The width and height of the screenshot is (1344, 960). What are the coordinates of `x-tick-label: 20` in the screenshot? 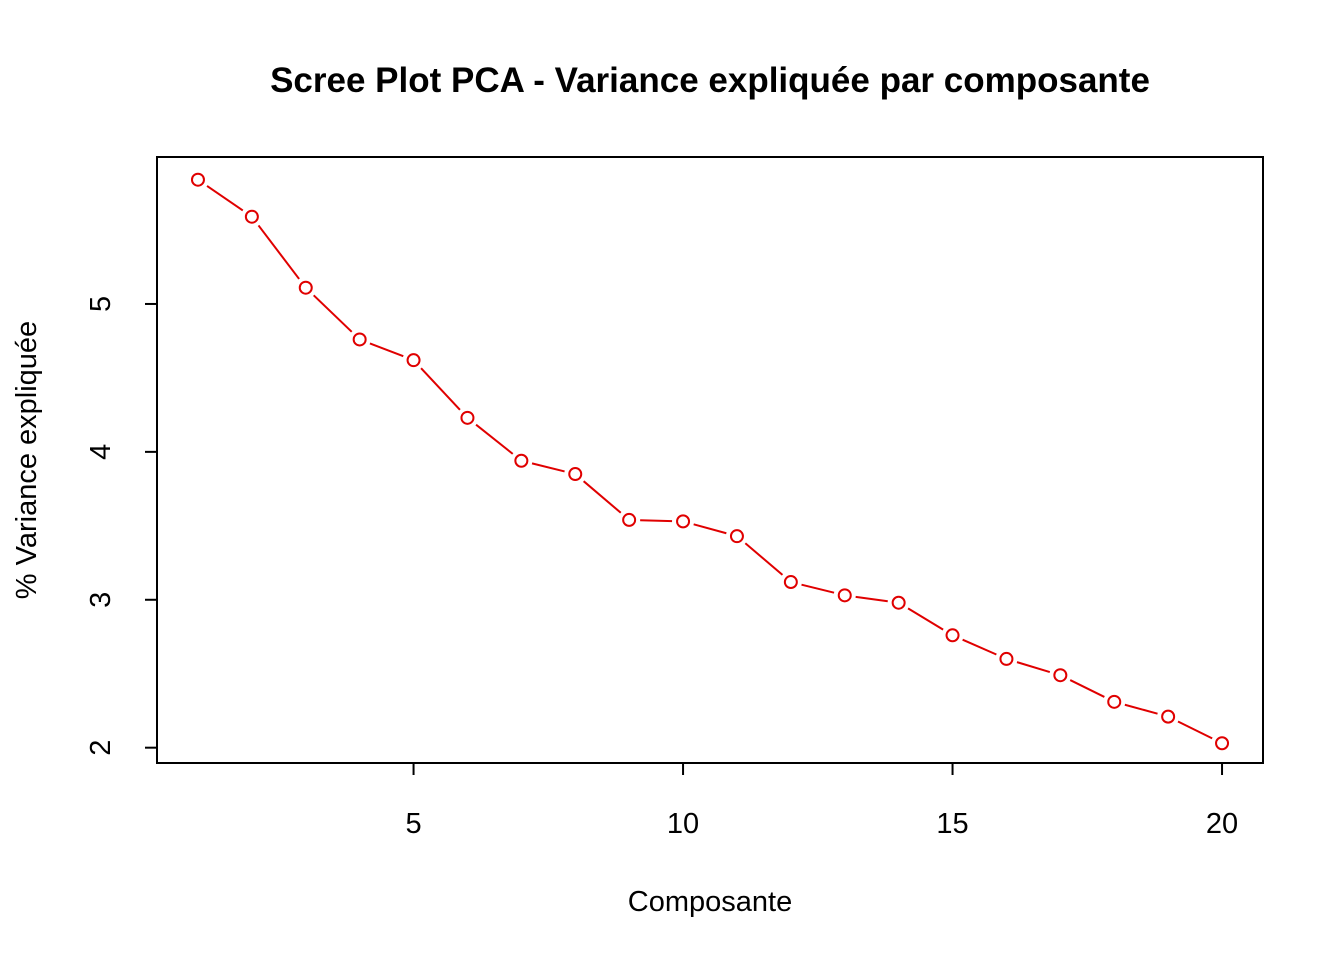 It's located at (1222, 824).